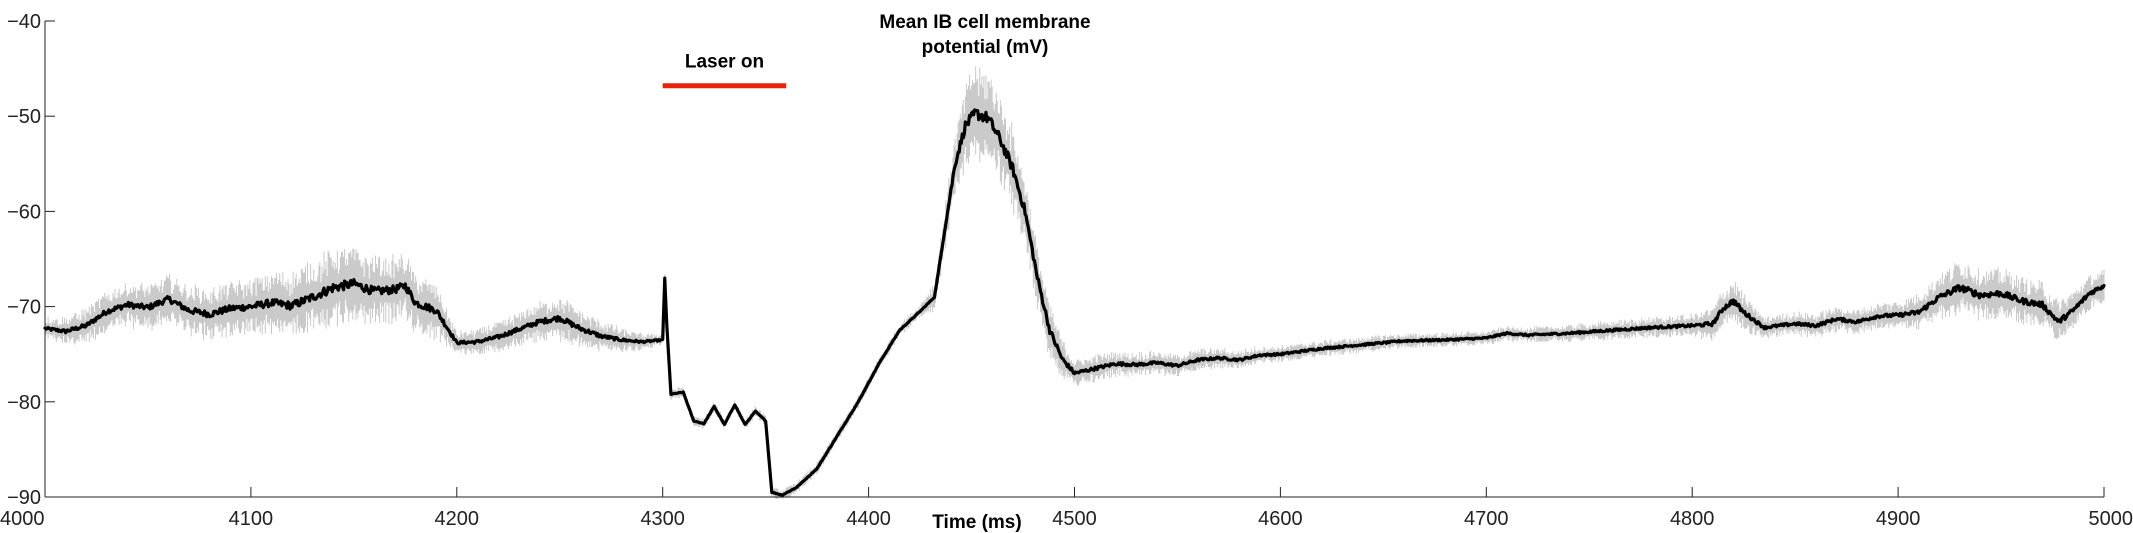 This screenshot has height=533, width=2133. I want to click on y-tick-label: −80, so click(24, 403).